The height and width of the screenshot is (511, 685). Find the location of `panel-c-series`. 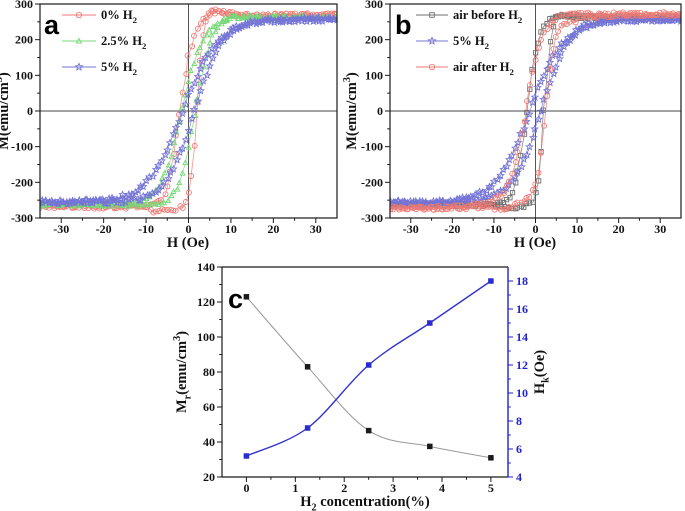

panel-c-series is located at coordinates (368, 369).